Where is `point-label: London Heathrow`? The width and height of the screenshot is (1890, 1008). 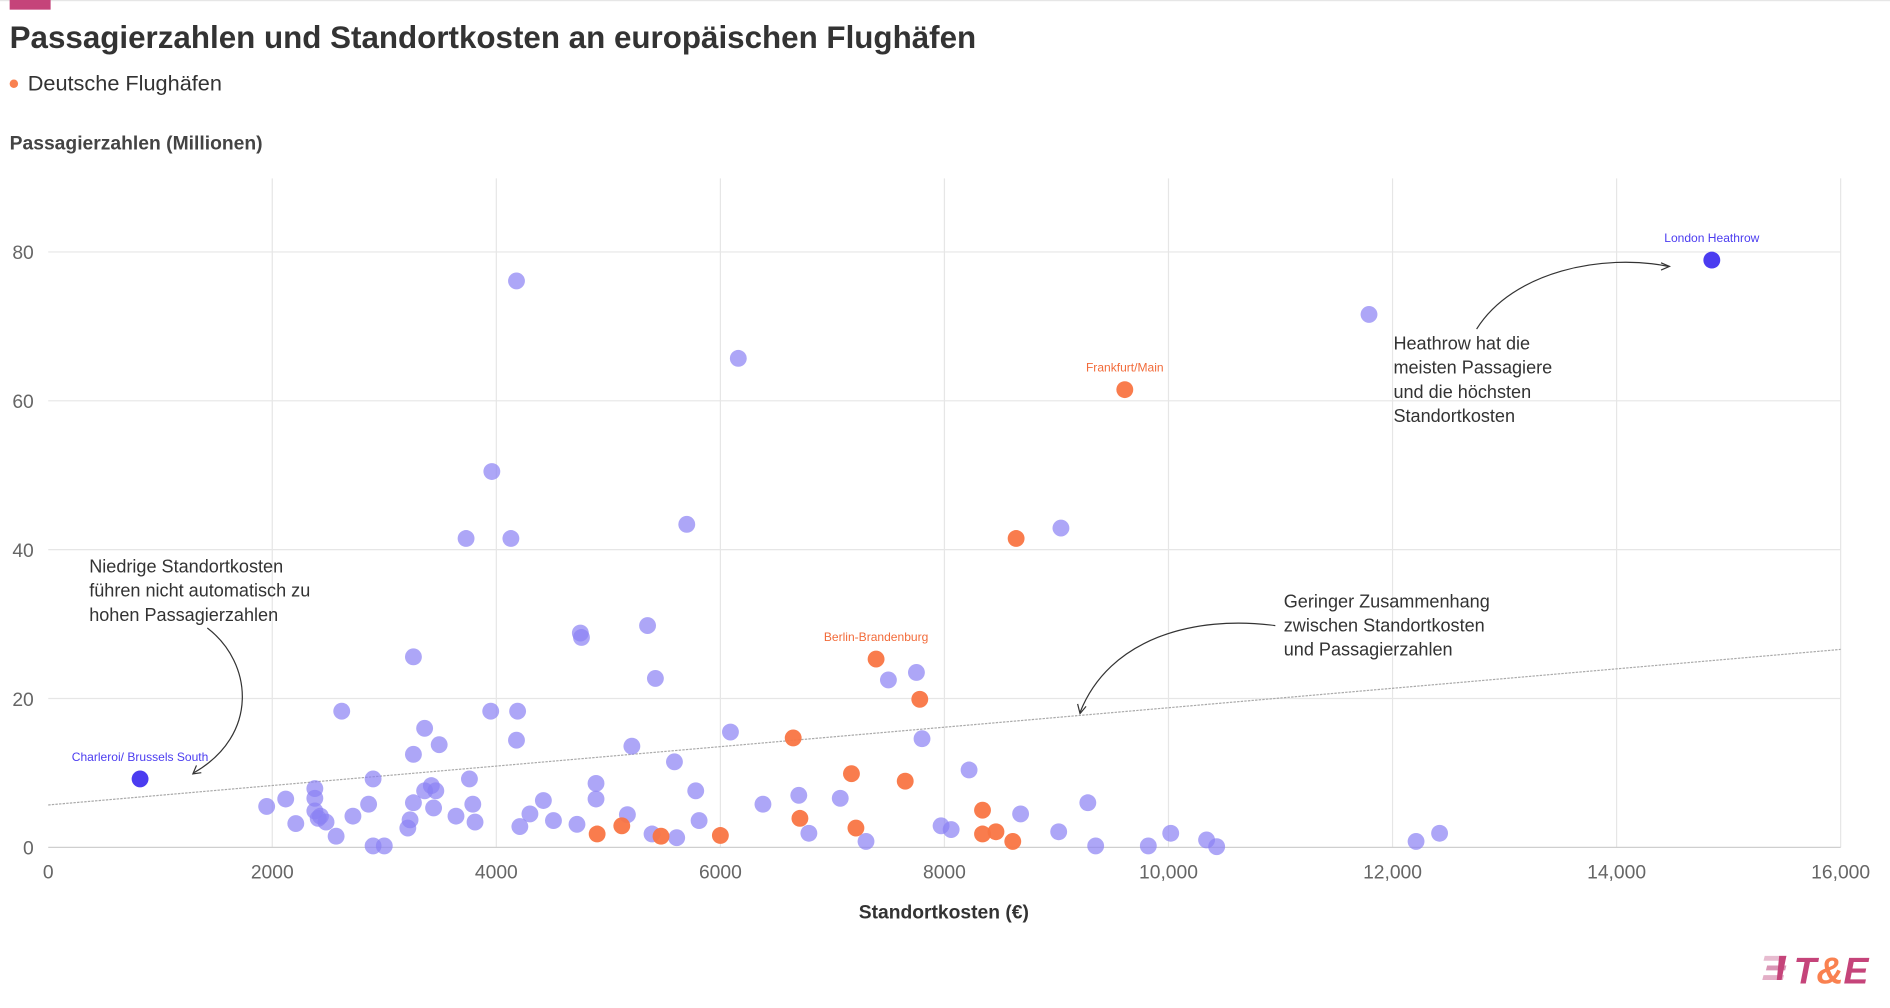 point-label: London Heathrow is located at coordinates (1711, 238).